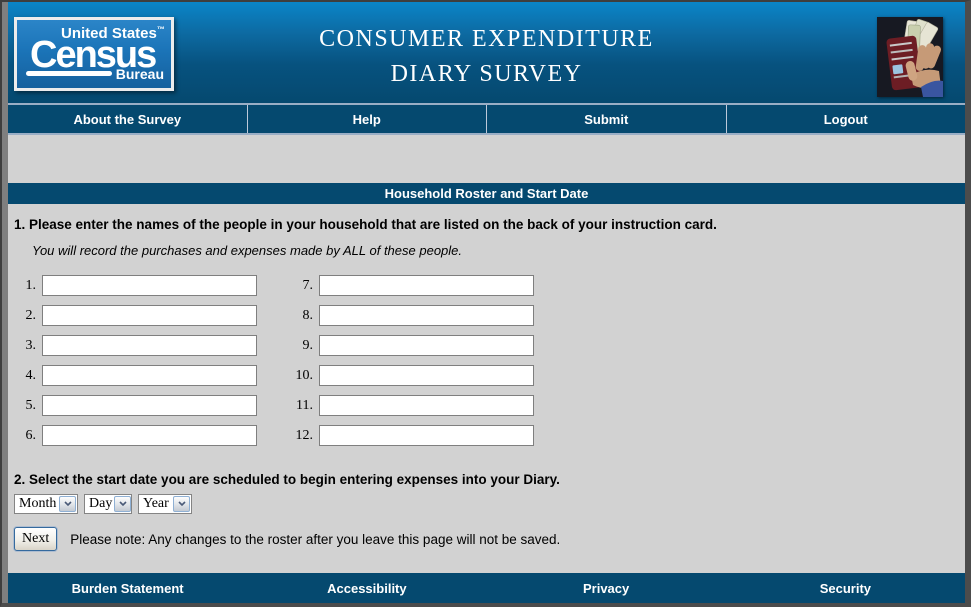 Image resolution: width=971 pixels, height=607 pixels. I want to click on nav-bottom-divider, so click(486, 134).